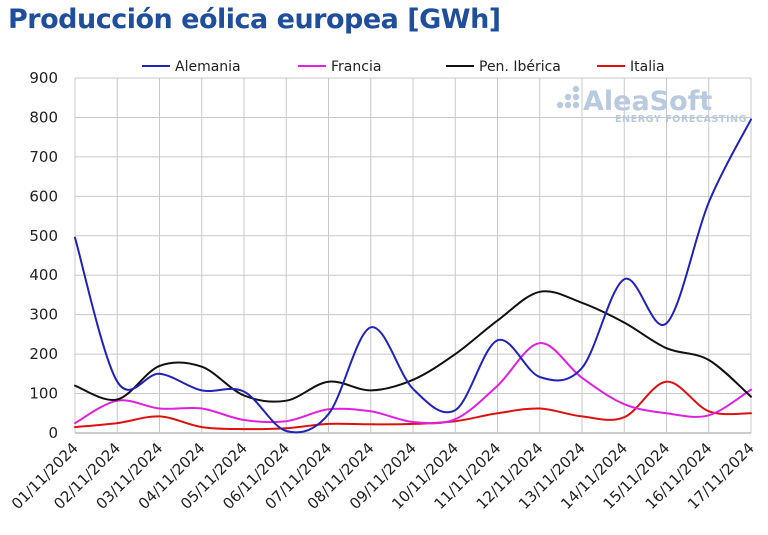  Describe the element at coordinates (43, 255) in the screenshot. I see `y-axis-ticks: 0 100 200 300 400 500 600 700 800 900` at that location.